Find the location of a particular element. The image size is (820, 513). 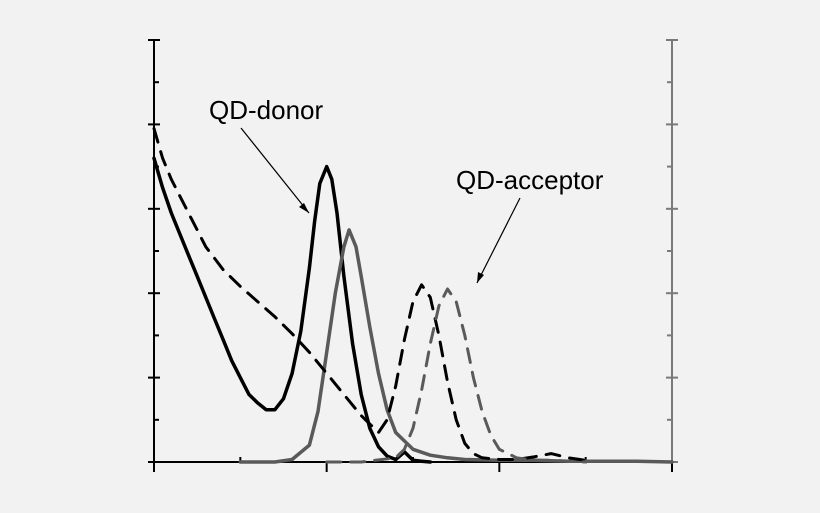

annotation-qd-donor: QD-donor is located at coordinates (266, 110).